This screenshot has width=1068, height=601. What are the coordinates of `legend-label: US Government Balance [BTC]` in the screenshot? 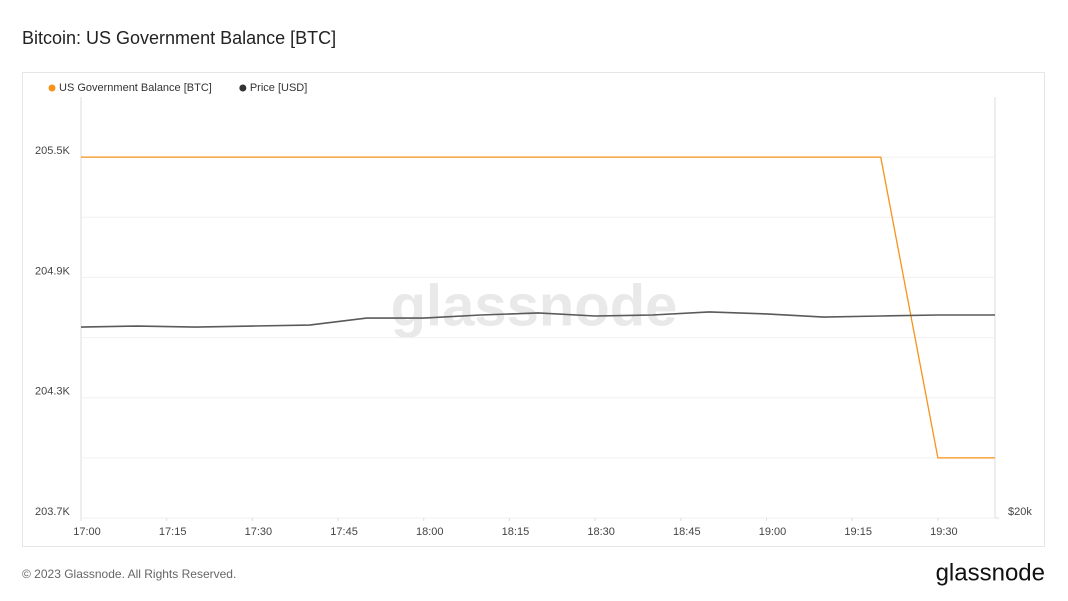 It's located at (135, 88).